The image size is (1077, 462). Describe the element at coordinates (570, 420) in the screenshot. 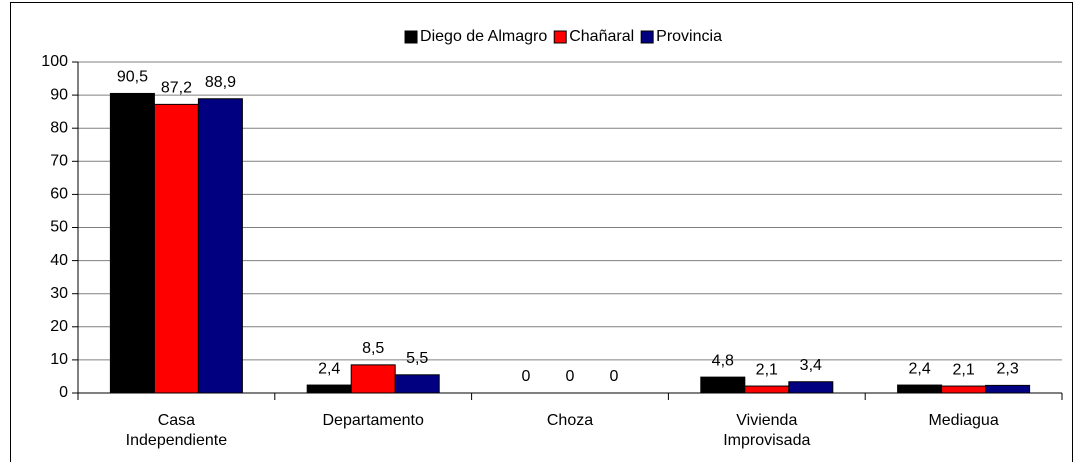

I see `x-tick-label: Choza` at that location.